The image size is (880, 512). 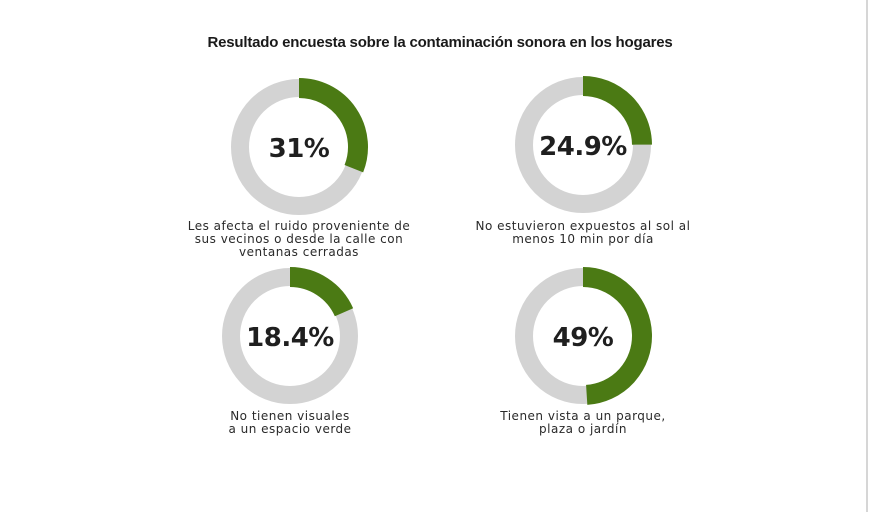 What do you see at coordinates (583, 416) in the screenshot?
I see `caption-line: Tienen vista a un parque,` at bounding box center [583, 416].